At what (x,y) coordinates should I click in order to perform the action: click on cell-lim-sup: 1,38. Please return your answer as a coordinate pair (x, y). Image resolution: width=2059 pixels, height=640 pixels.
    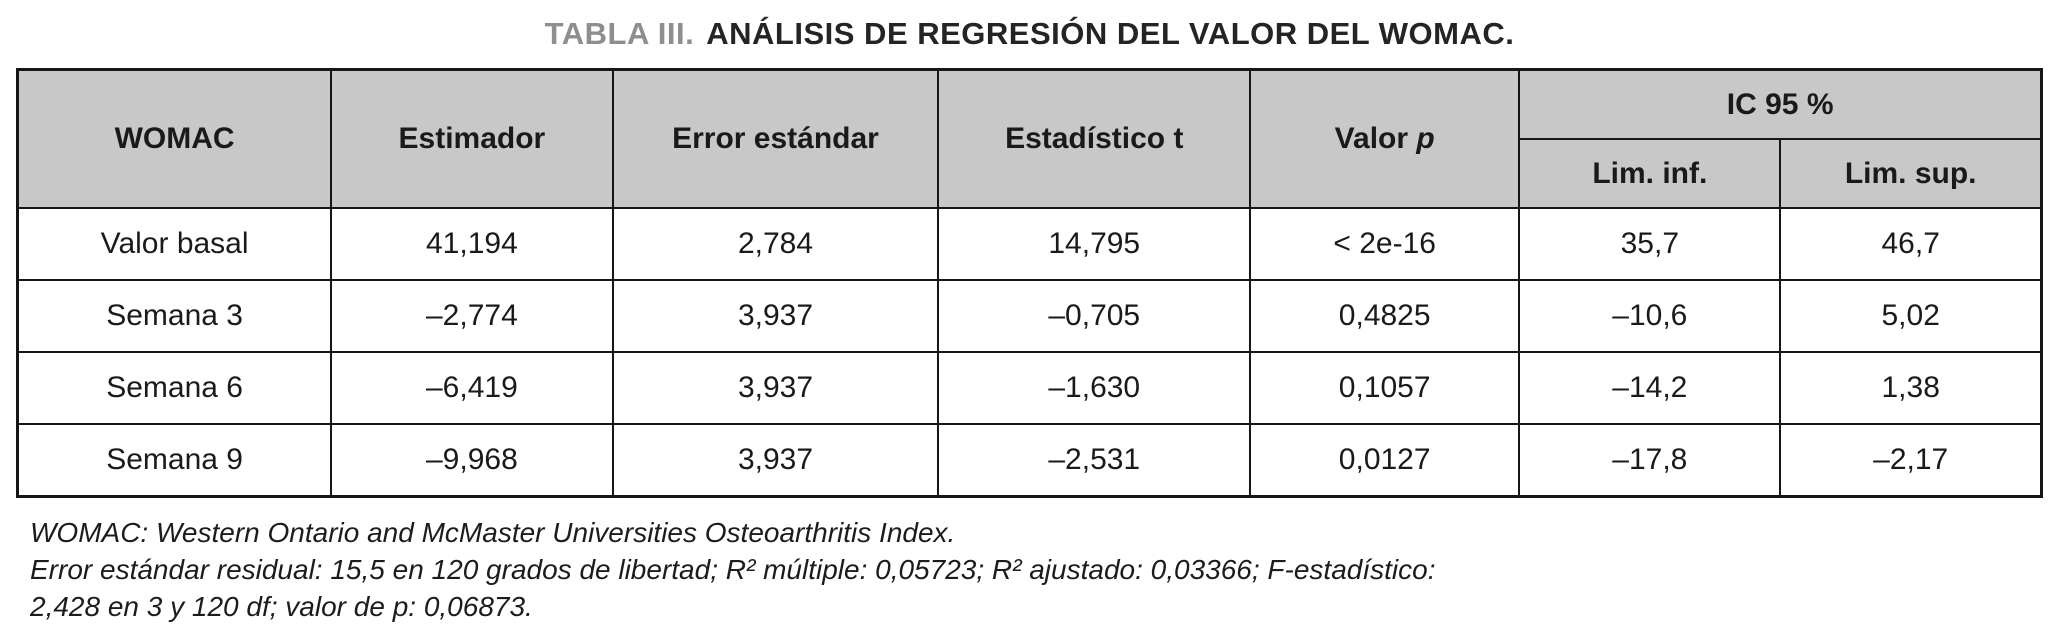
    Looking at the image, I should click on (1911, 388).